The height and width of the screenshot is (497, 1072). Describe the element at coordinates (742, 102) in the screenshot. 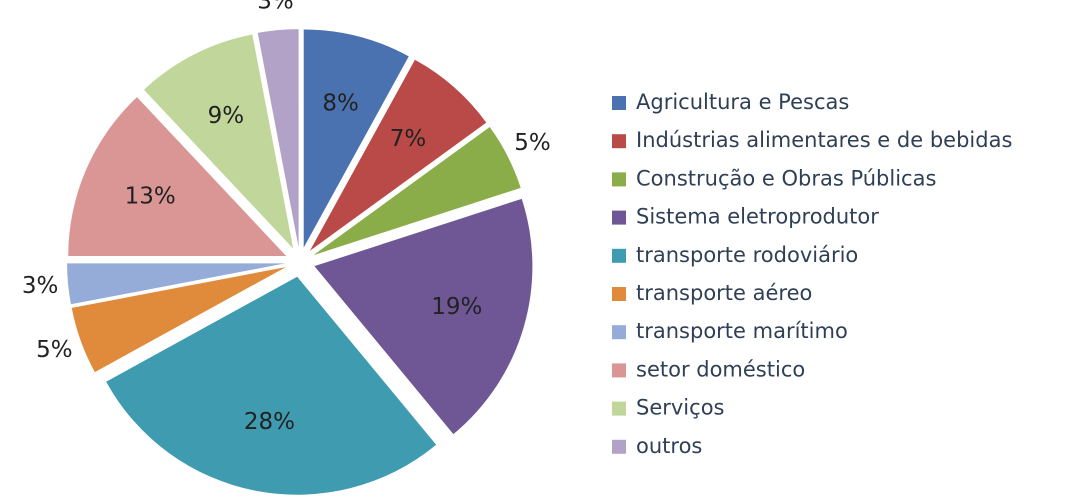

I see `legend-label: Agricultura e Pescas` at that location.